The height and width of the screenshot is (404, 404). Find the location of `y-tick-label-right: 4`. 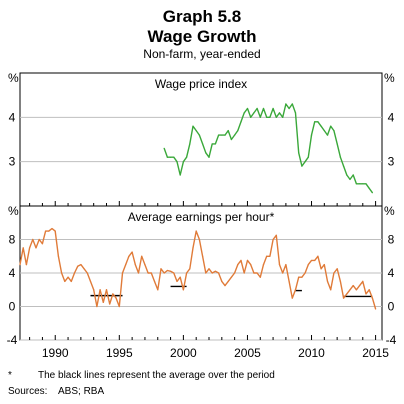

y-tick-label-right: 4 is located at coordinates (391, 273).